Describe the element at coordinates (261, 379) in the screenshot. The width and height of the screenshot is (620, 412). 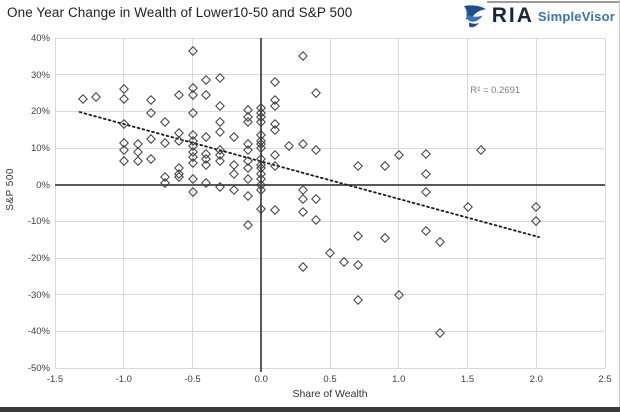
I see `x-tick-label: 0.0` at that location.